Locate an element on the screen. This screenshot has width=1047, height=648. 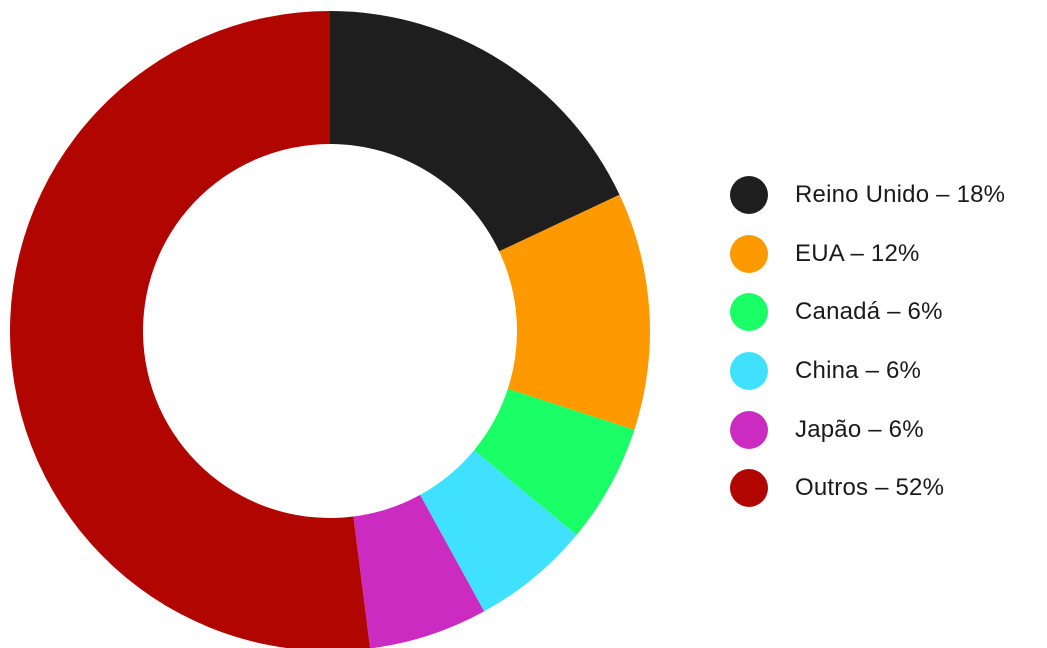
slice-china is located at coordinates (498, 531).